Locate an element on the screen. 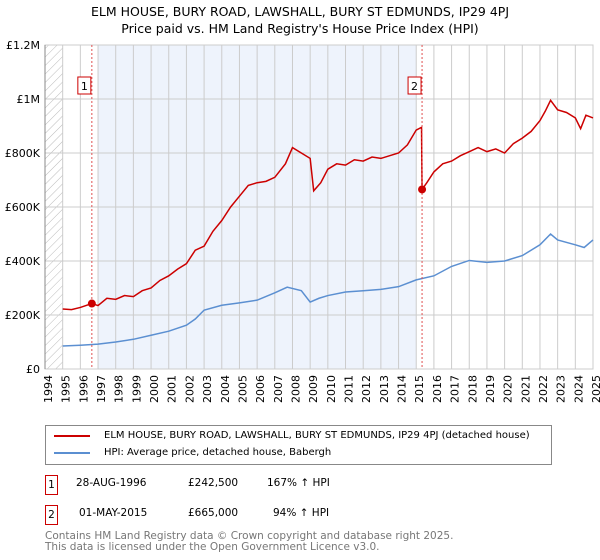 This screenshot has width=600, height=560. x-tick-label: 2002 is located at coordinates (189, 389).